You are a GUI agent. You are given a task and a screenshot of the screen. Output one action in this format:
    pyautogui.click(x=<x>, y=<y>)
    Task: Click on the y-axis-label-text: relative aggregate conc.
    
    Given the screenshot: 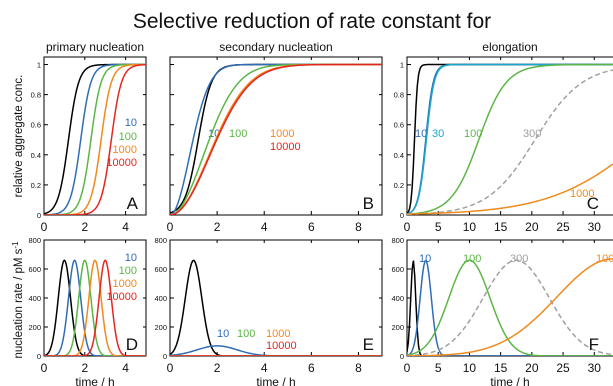 What is the action you would take?
    pyautogui.click(x=19, y=136)
    